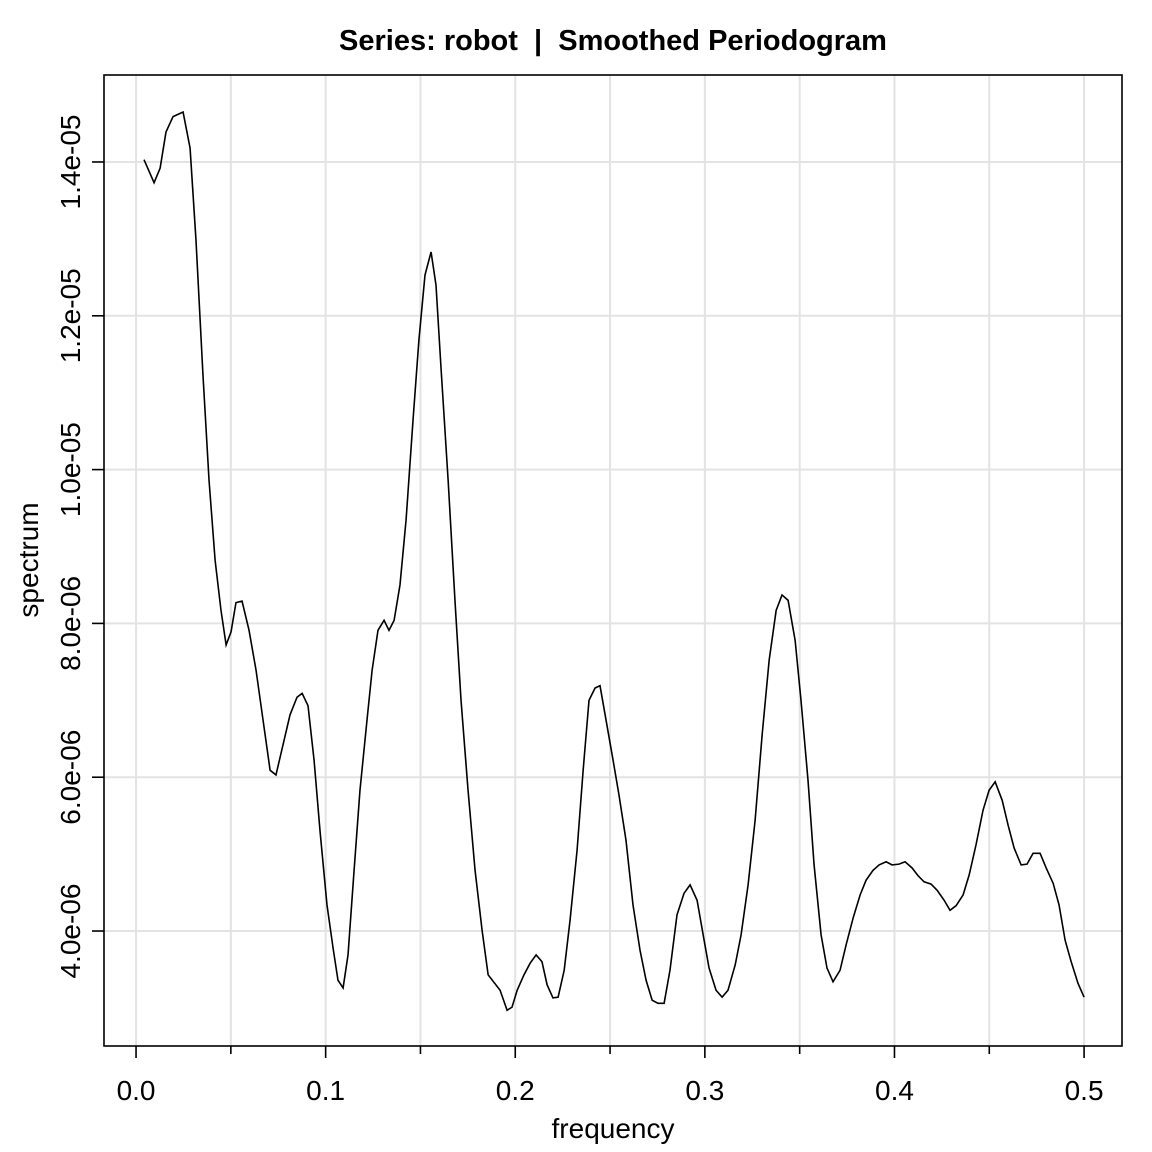  I want to click on x-tick-label: 0.2, so click(515, 1090).